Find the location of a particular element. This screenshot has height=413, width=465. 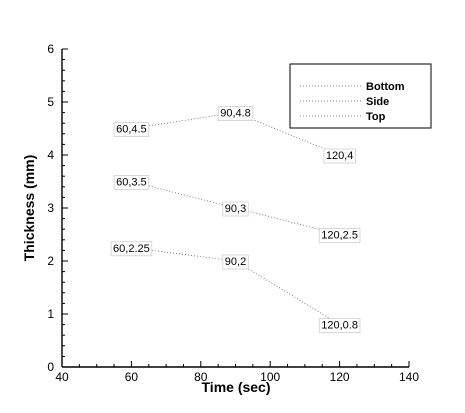

data-label: 90,4.8 is located at coordinates (235, 113).